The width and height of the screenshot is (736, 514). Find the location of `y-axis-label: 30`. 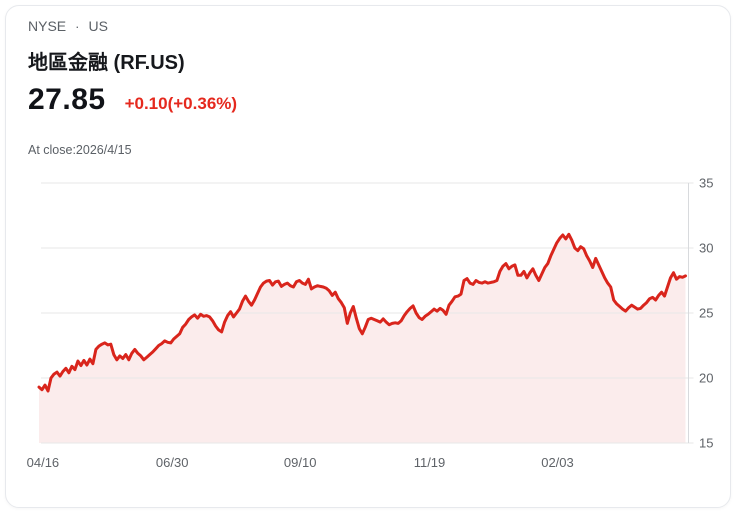

y-axis-label: 30 is located at coordinates (706, 248).